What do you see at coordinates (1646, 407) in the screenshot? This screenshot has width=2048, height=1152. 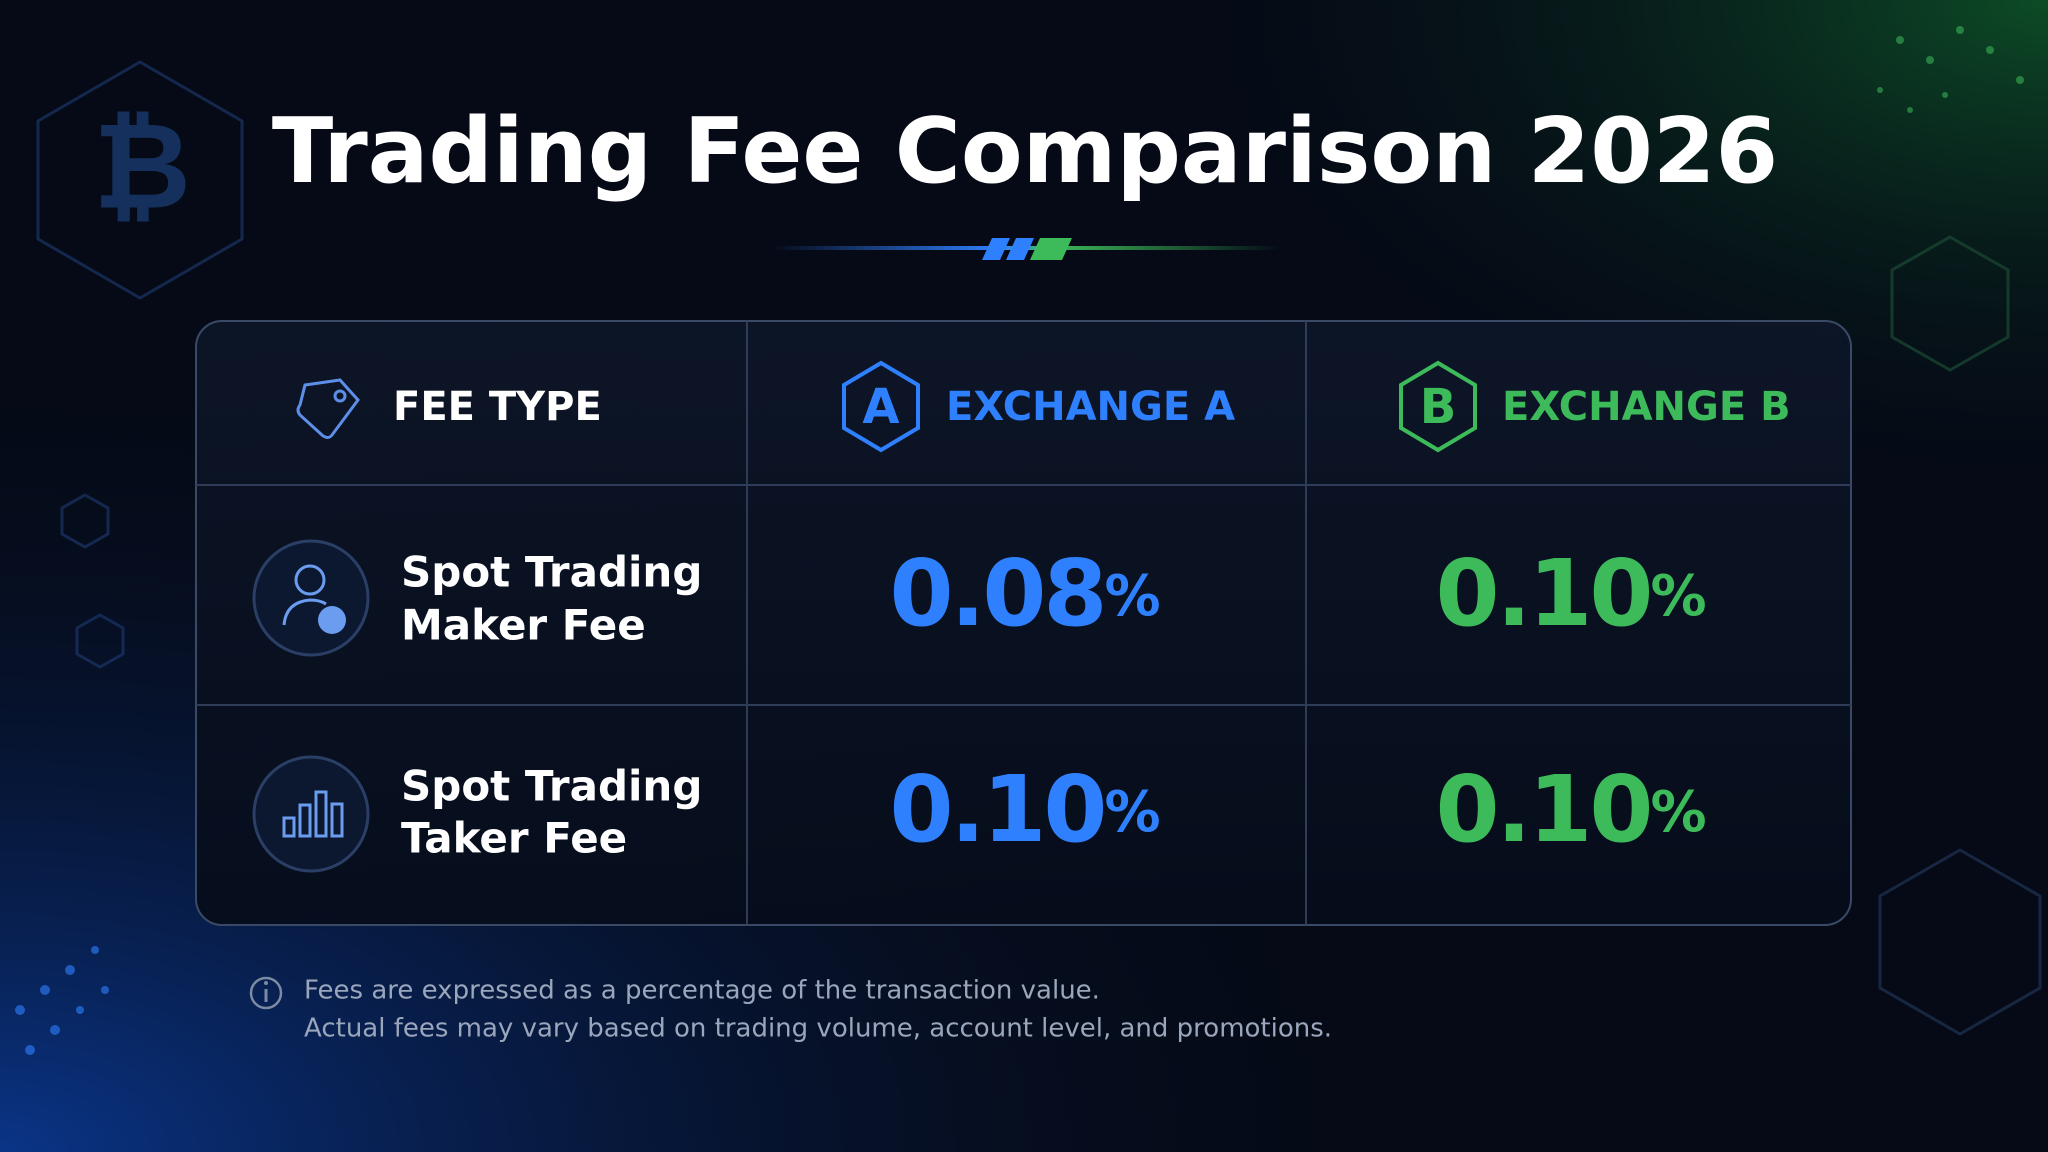 I see `header-exchange-b: EXCHANGE B` at bounding box center [1646, 407].